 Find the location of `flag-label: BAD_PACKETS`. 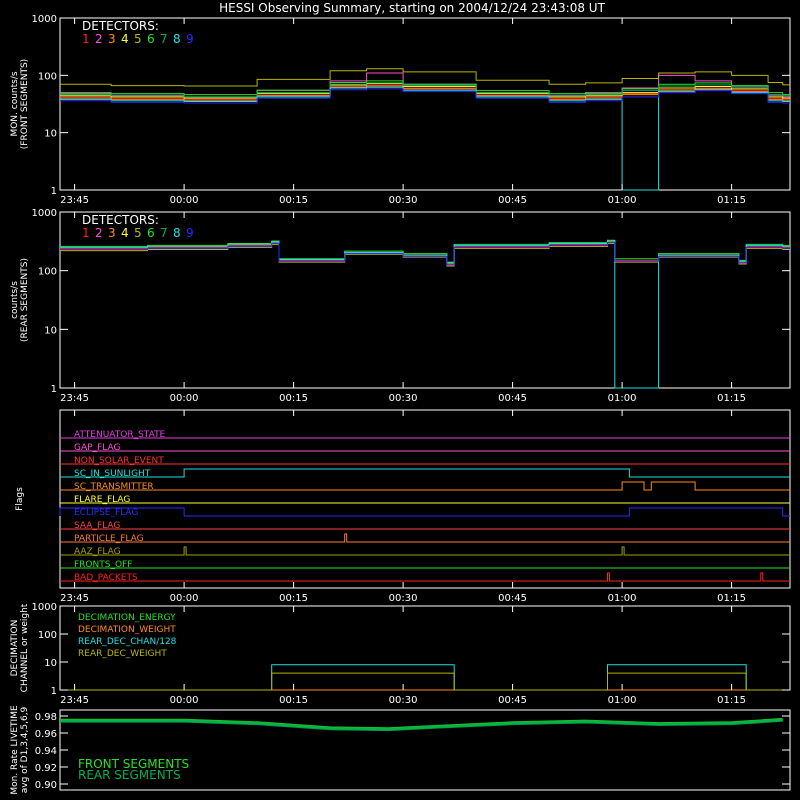

flag-label: BAD_PACKETS is located at coordinates (106, 578).